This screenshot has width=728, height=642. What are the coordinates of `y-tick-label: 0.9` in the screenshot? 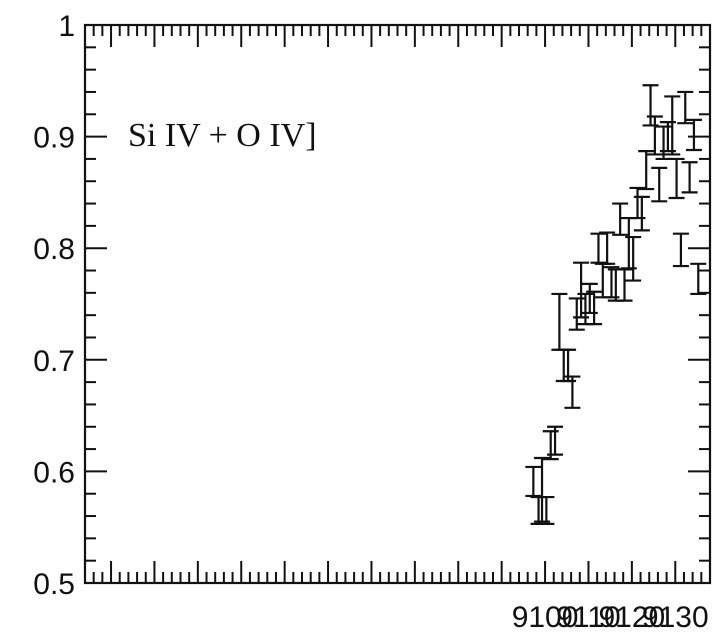 It's located at (54, 138).